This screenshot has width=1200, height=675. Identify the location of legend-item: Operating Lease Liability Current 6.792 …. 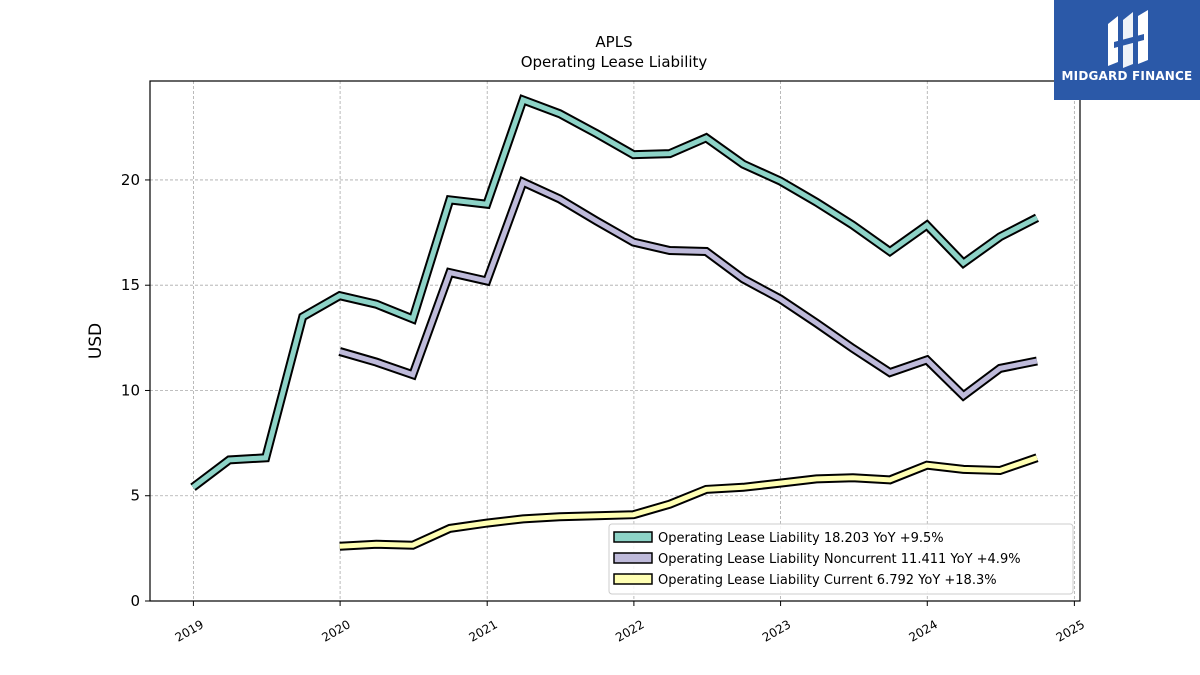
(805, 580).